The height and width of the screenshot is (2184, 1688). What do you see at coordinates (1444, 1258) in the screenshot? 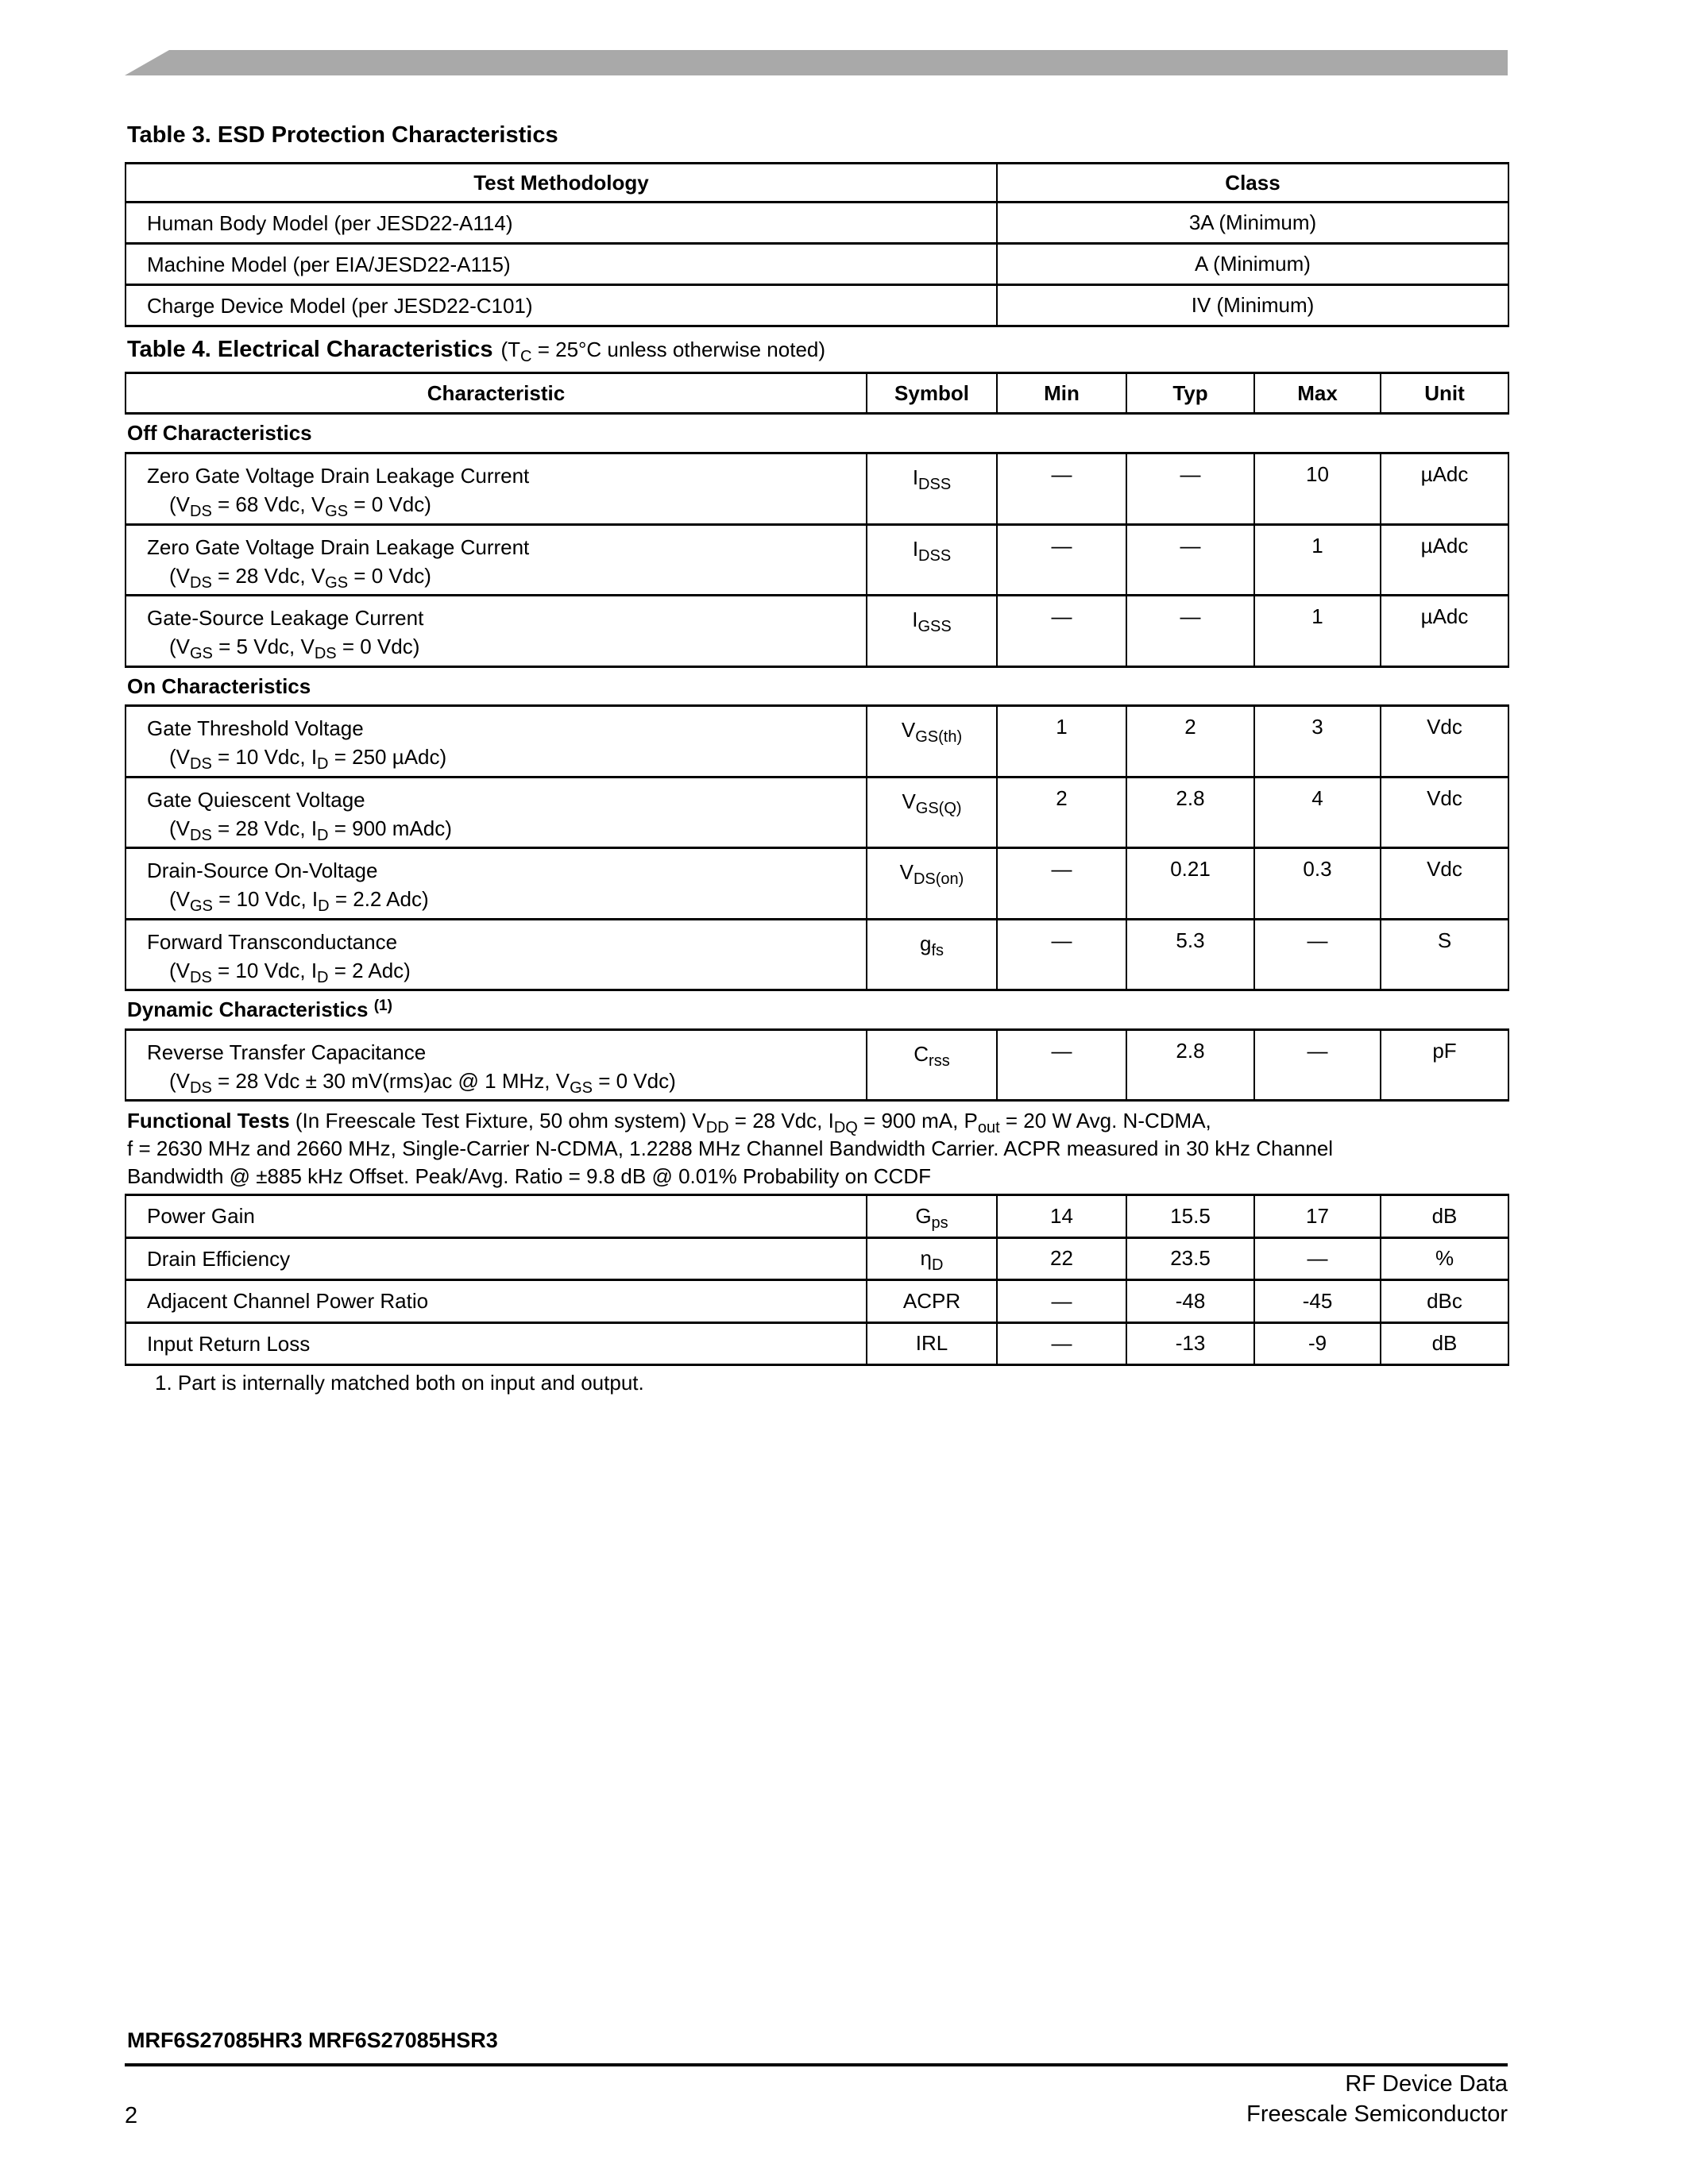
I see `value-unit: %` at bounding box center [1444, 1258].